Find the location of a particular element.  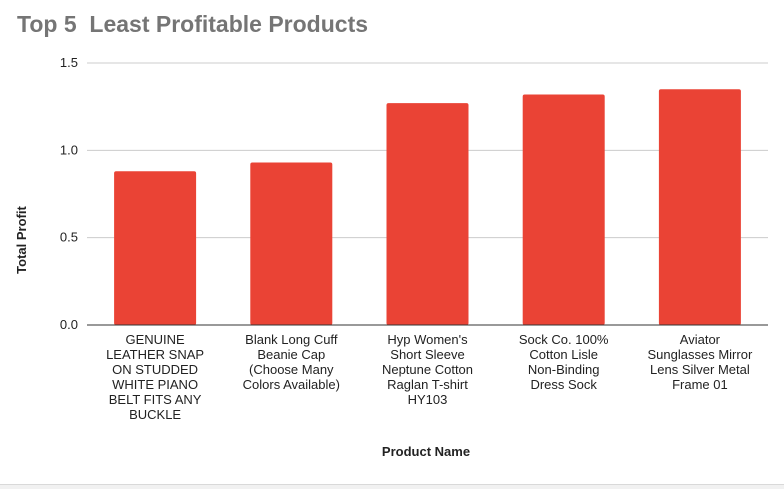

x-category-label-line: Lens Silver Metal is located at coordinates (700, 369).